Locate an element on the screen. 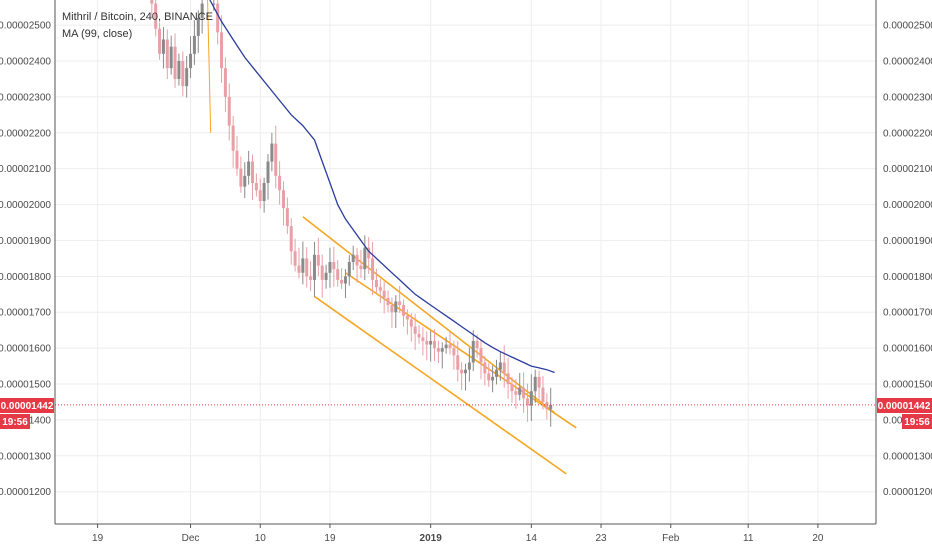  y-tick-label: 0.00001800 is located at coordinates (907, 277).